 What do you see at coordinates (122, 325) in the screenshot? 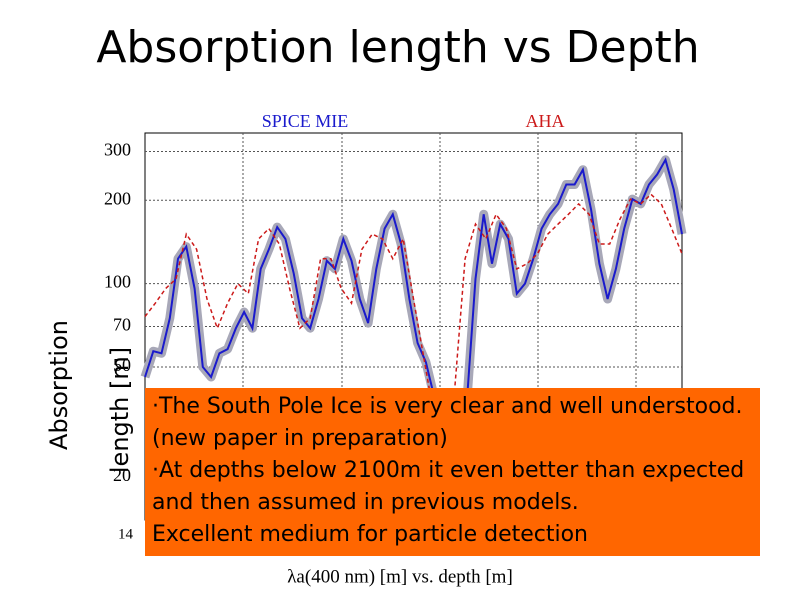
I see `y-tick-label: 70` at bounding box center [122, 325].